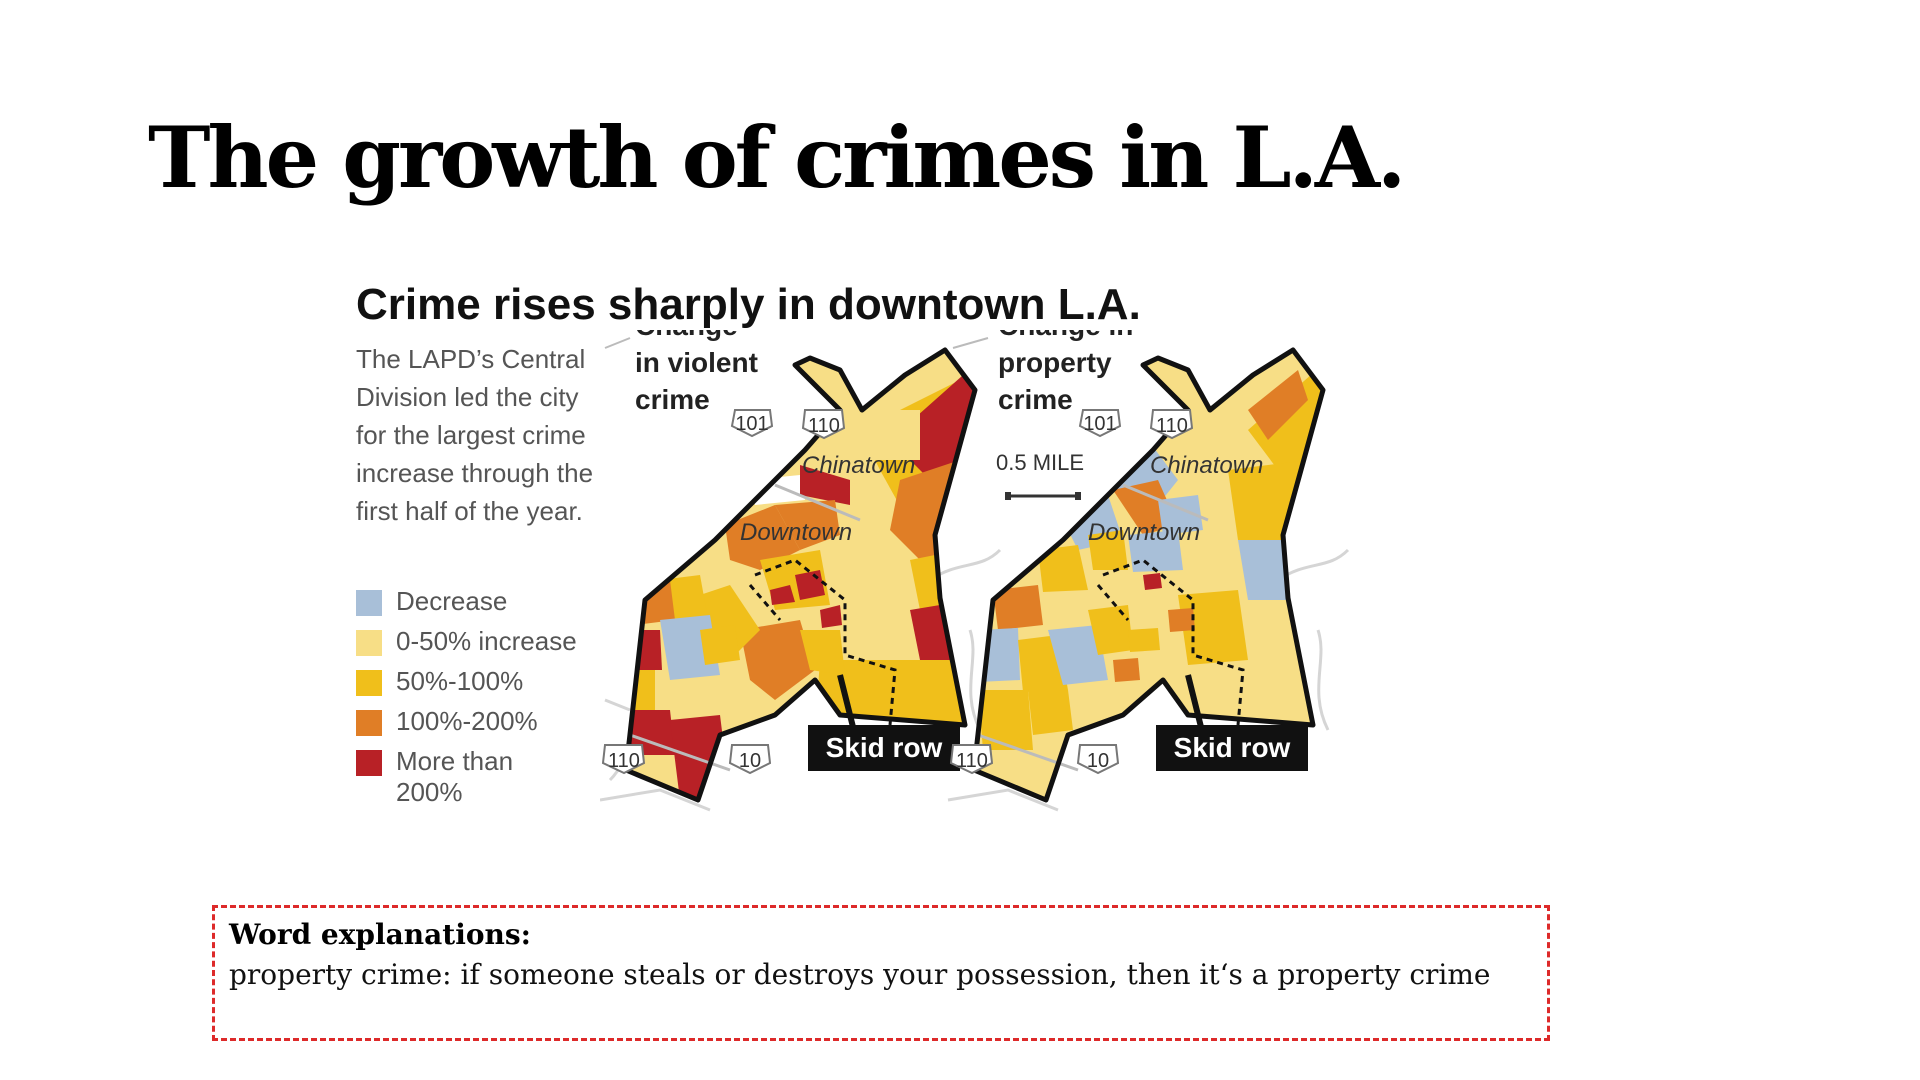 Image resolution: width=1920 pixels, height=1080 pixels. Describe the element at coordinates (455, 761) in the screenshot. I see `legend-label-line: More than` at that location.